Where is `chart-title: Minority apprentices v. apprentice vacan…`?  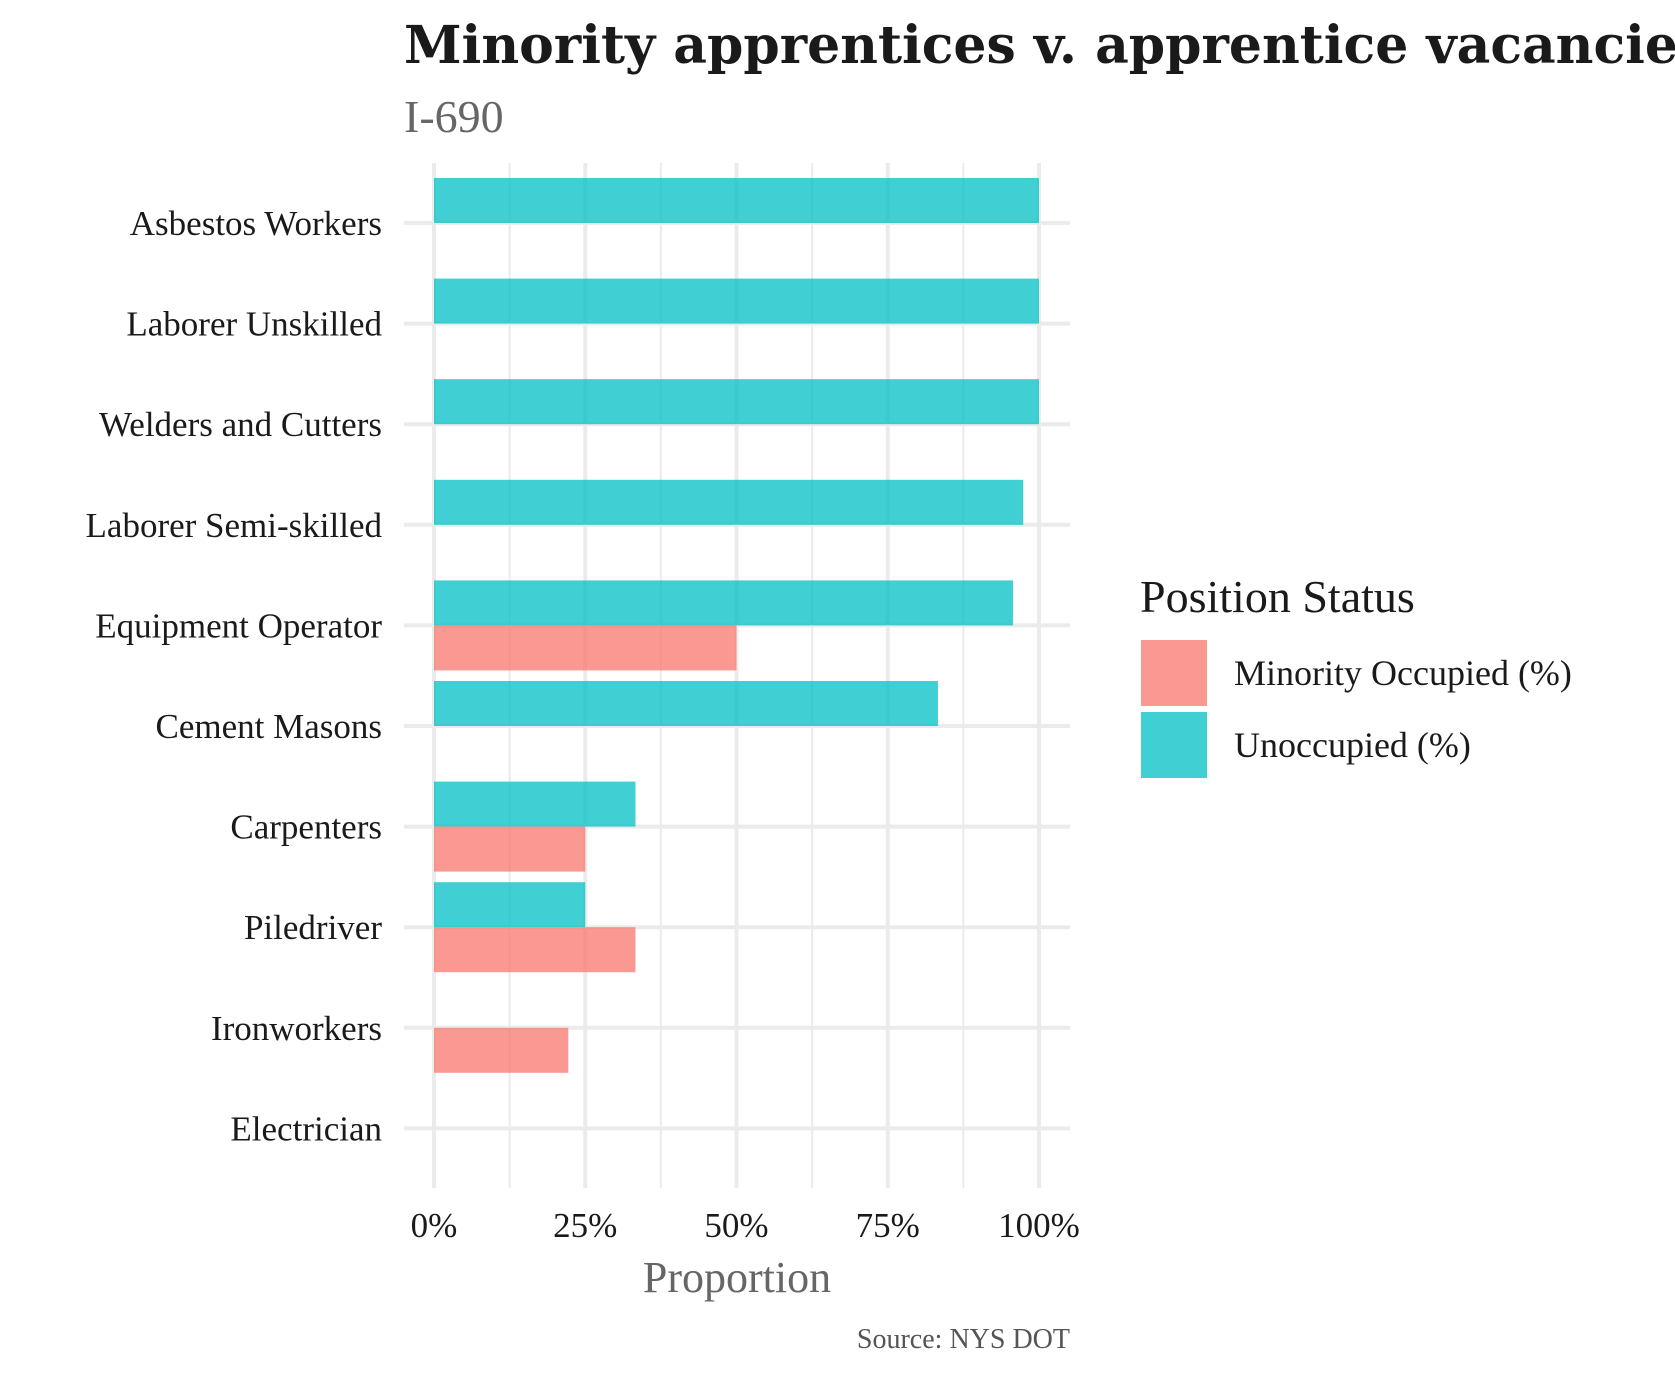 chart-title: Minority apprentices v. apprentice vacan… is located at coordinates (1039, 45).